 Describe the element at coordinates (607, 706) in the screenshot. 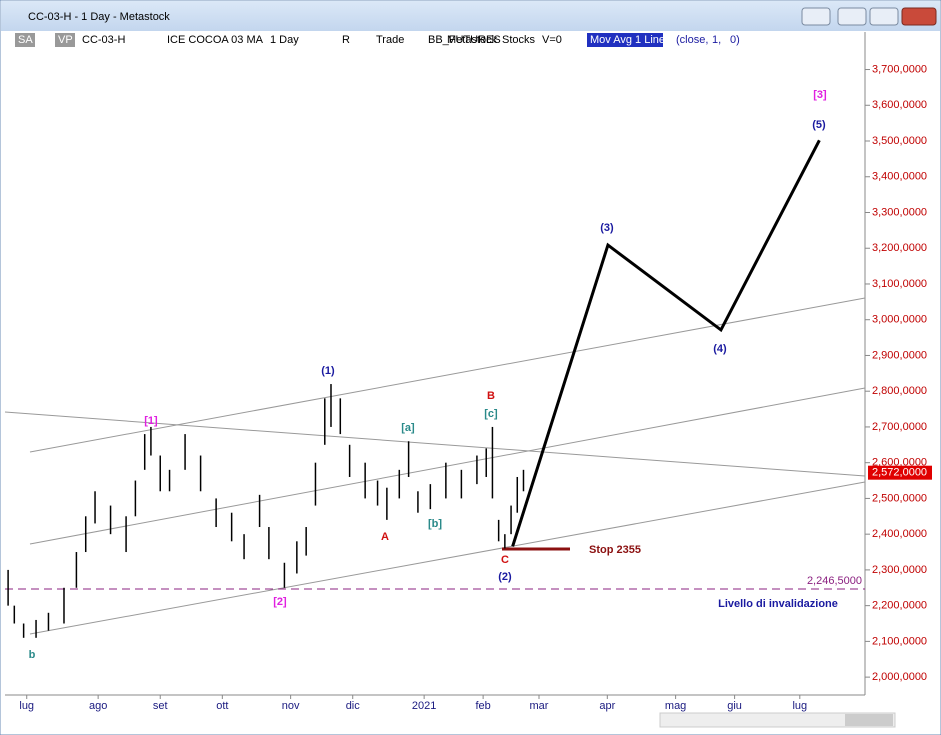

I see `x-tick-label: apr` at that location.